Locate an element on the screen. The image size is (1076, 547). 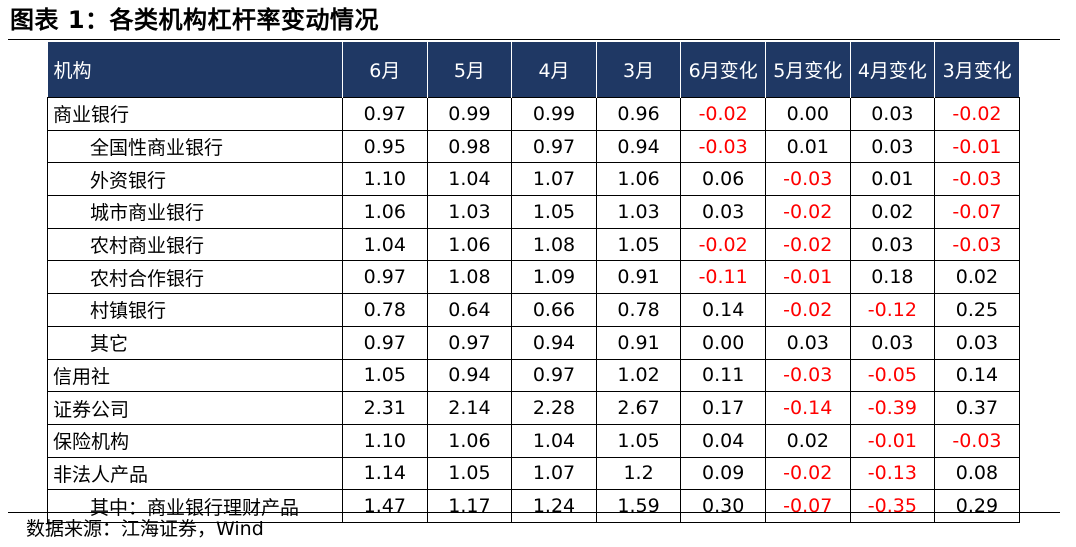
change-value: 0.09 is located at coordinates (723, 473).